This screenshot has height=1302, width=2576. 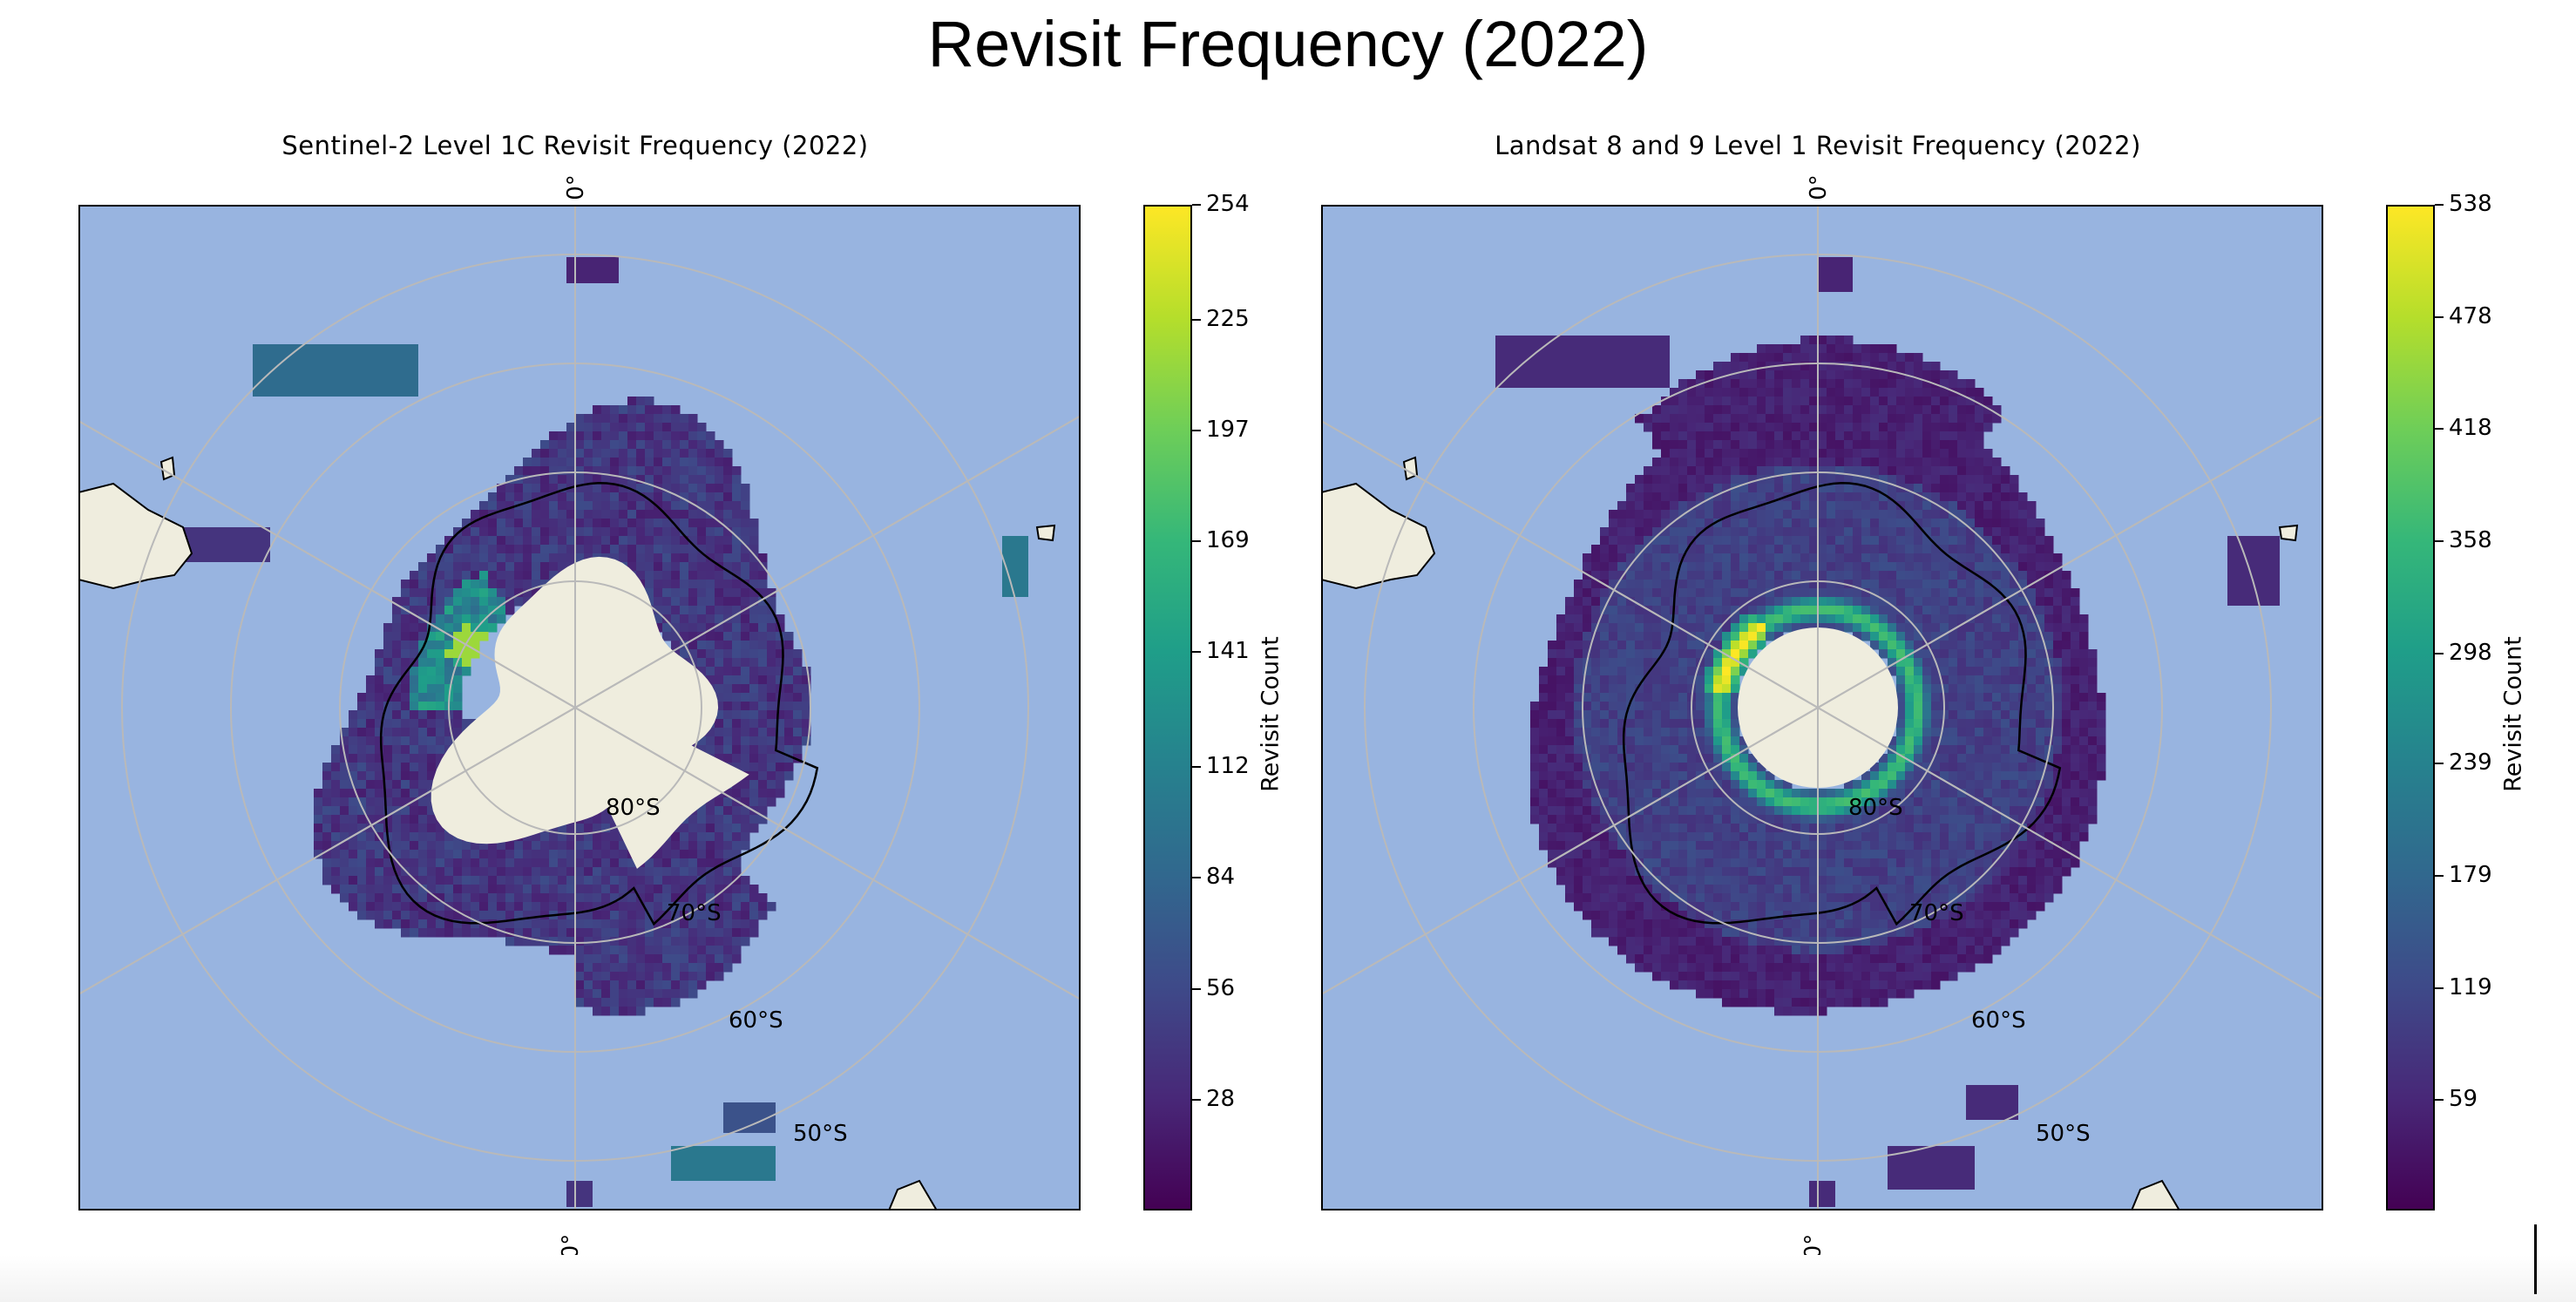 What do you see at coordinates (1228, 766) in the screenshot?
I see `colorbar-tick-label: 112` at bounding box center [1228, 766].